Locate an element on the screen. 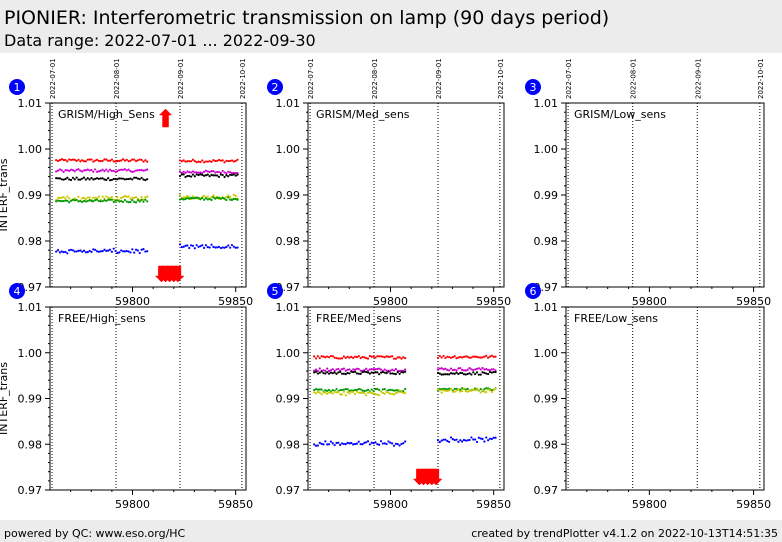 This screenshot has height=542, width=782. y-tick-label: 1.01 is located at coordinates (30, 307).